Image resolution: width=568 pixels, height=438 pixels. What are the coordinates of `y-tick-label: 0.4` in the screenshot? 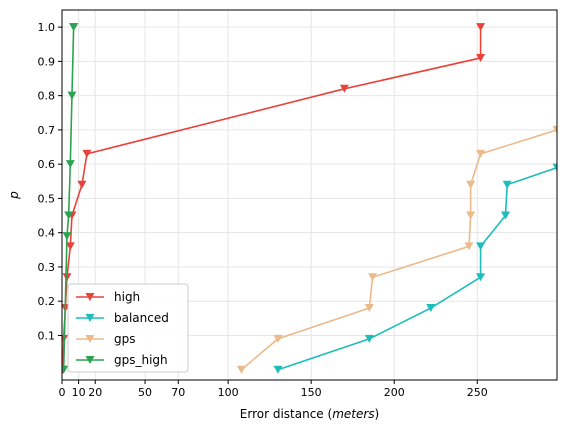 It's located at (47, 233).